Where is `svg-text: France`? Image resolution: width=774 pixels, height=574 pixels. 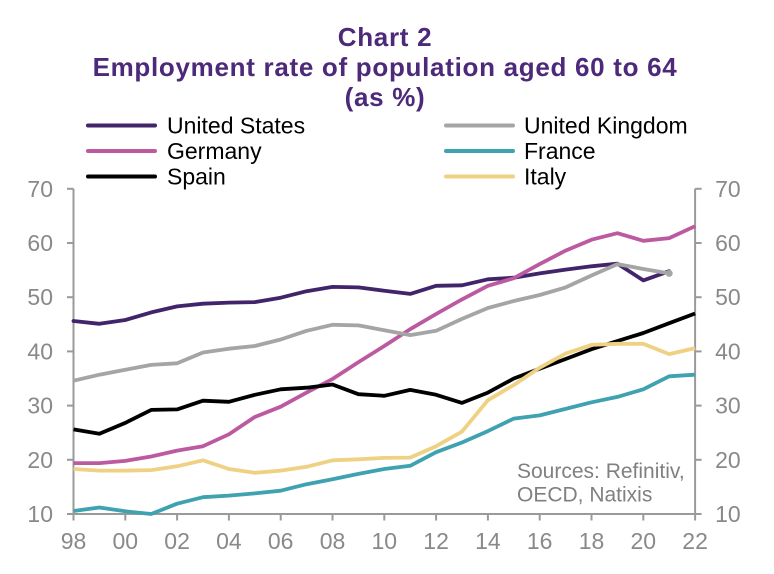
svg-text: France is located at coordinates (560, 151).